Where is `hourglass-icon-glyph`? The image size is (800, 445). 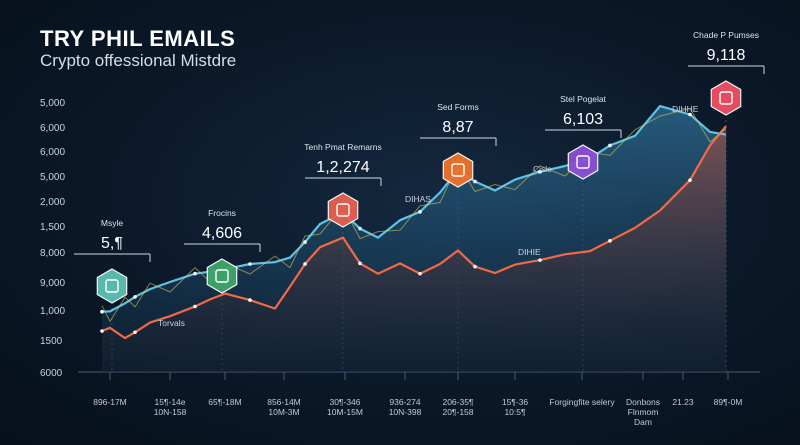 hourglass-icon-glyph is located at coordinates (458, 170).